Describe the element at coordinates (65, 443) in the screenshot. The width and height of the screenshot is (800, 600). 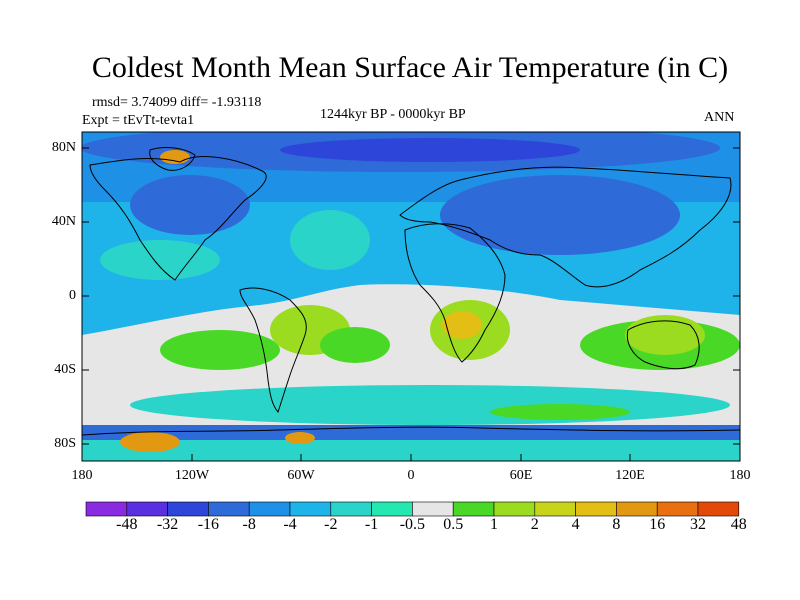
I see `lat-label: 80S` at that location.